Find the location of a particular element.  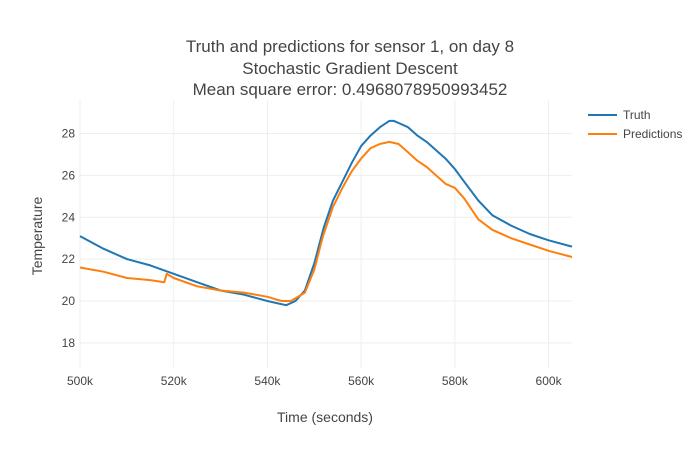

x-tick-label: 560k is located at coordinates (361, 381).